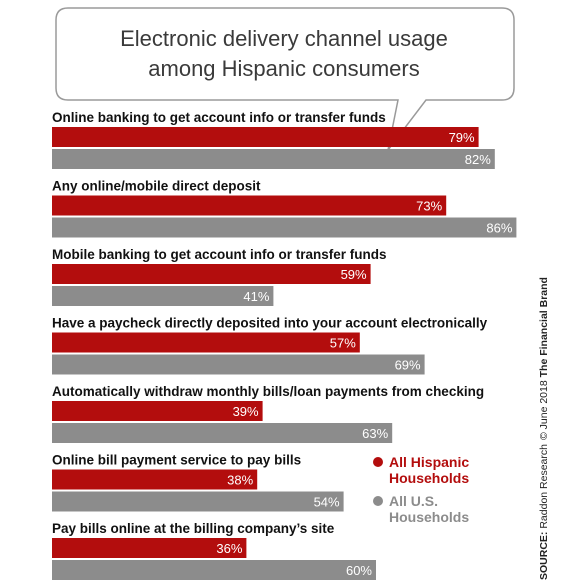  What do you see at coordinates (176, 460) in the screenshot?
I see `category-label: Online bill payment service to pay bills` at bounding box center [176, 460].